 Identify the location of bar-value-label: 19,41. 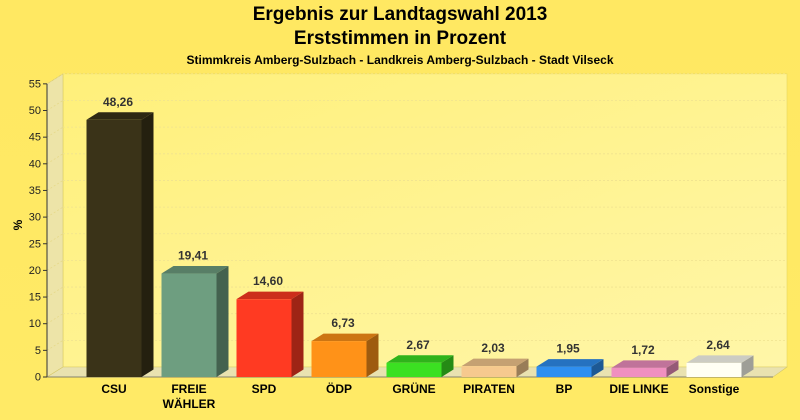
(193, 256).